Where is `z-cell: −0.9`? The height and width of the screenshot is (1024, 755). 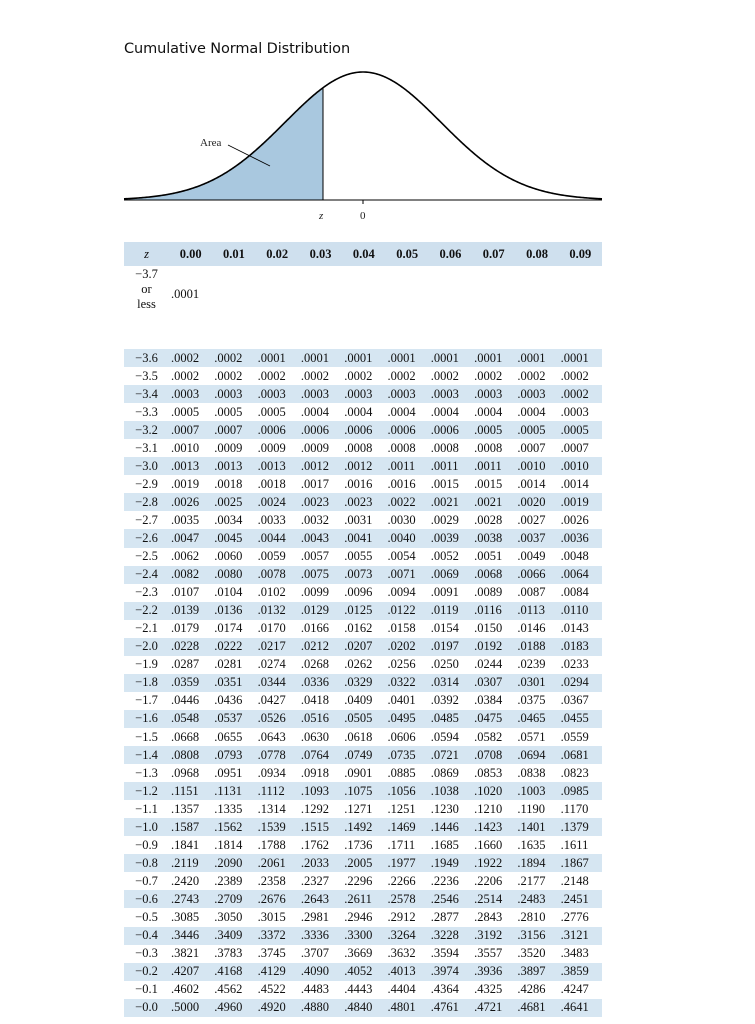 z-cell: −0.9 is located at coordinates (146, 844).